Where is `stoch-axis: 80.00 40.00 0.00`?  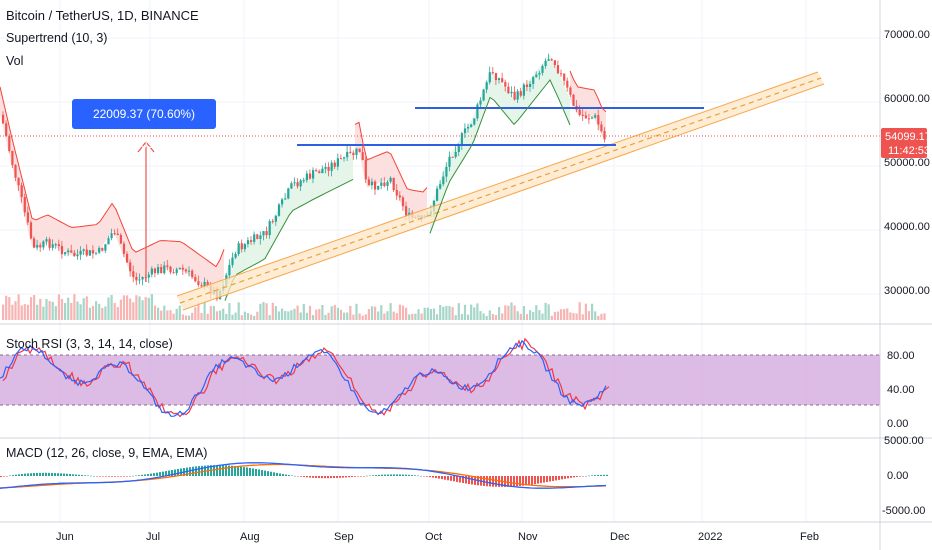
stoch-axis: 80.00 40.00 0.00 is located at coordinates (901, 390).